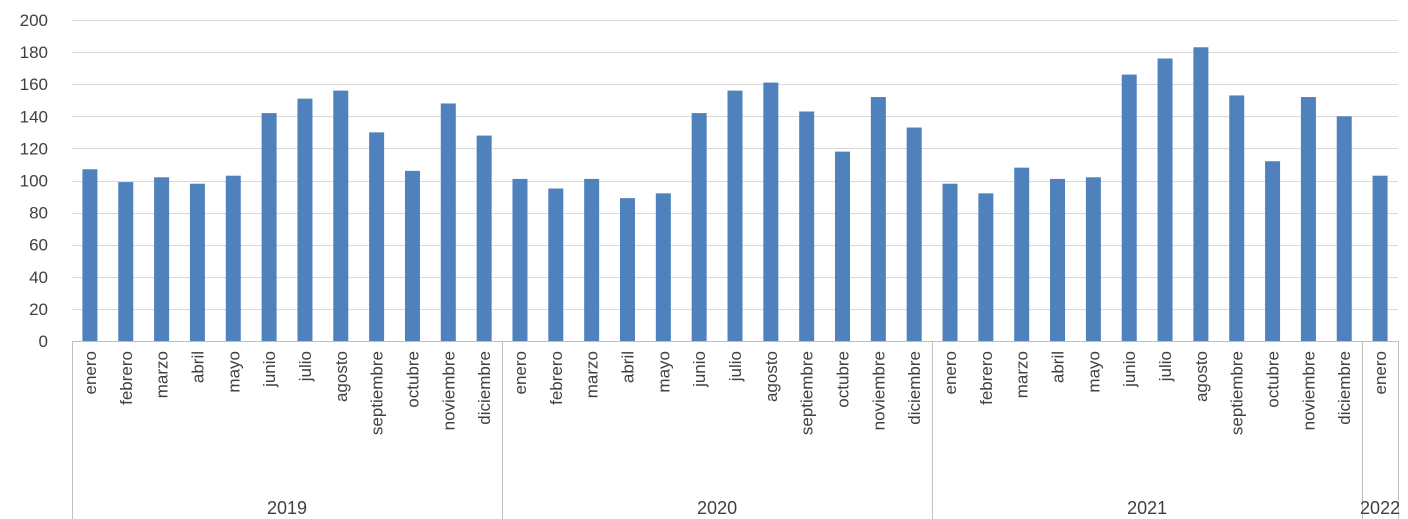 The width and height of the screenshot is (1408, 519). Describe the element at coordinates (1147, 508) in the screenshot. I see `x-group-label: 2021` at that location.